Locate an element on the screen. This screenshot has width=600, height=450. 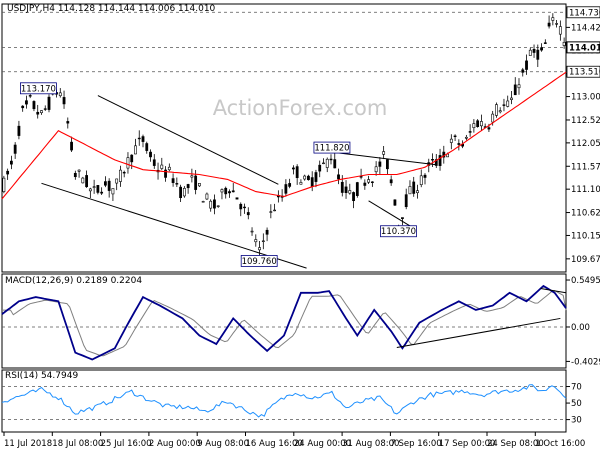
x-tick-label: 24 Sep 08:00 is located at coordinates (515, 444).